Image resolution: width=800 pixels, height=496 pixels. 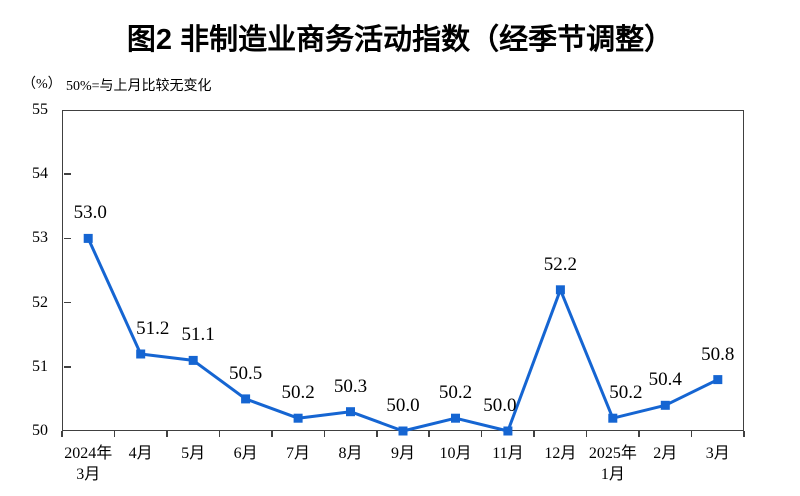 I want to click on x-axis-category-label: 10月, so click(x=455, y=453).